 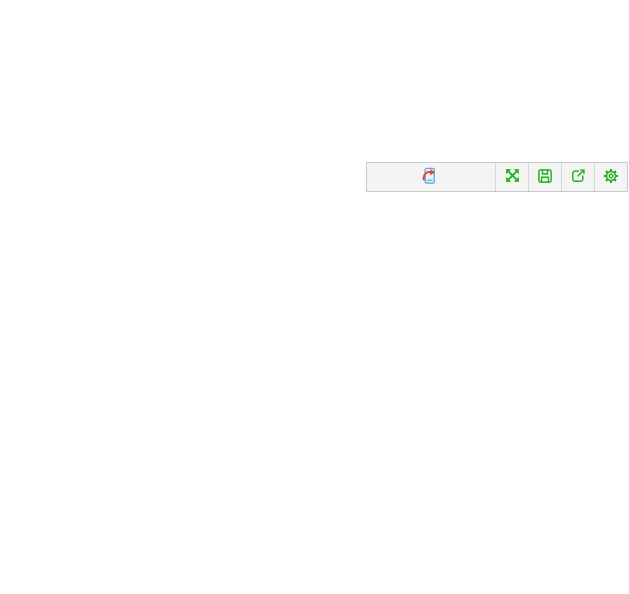 I want to click on save-floppy-icon, so click(x=545, y=177).